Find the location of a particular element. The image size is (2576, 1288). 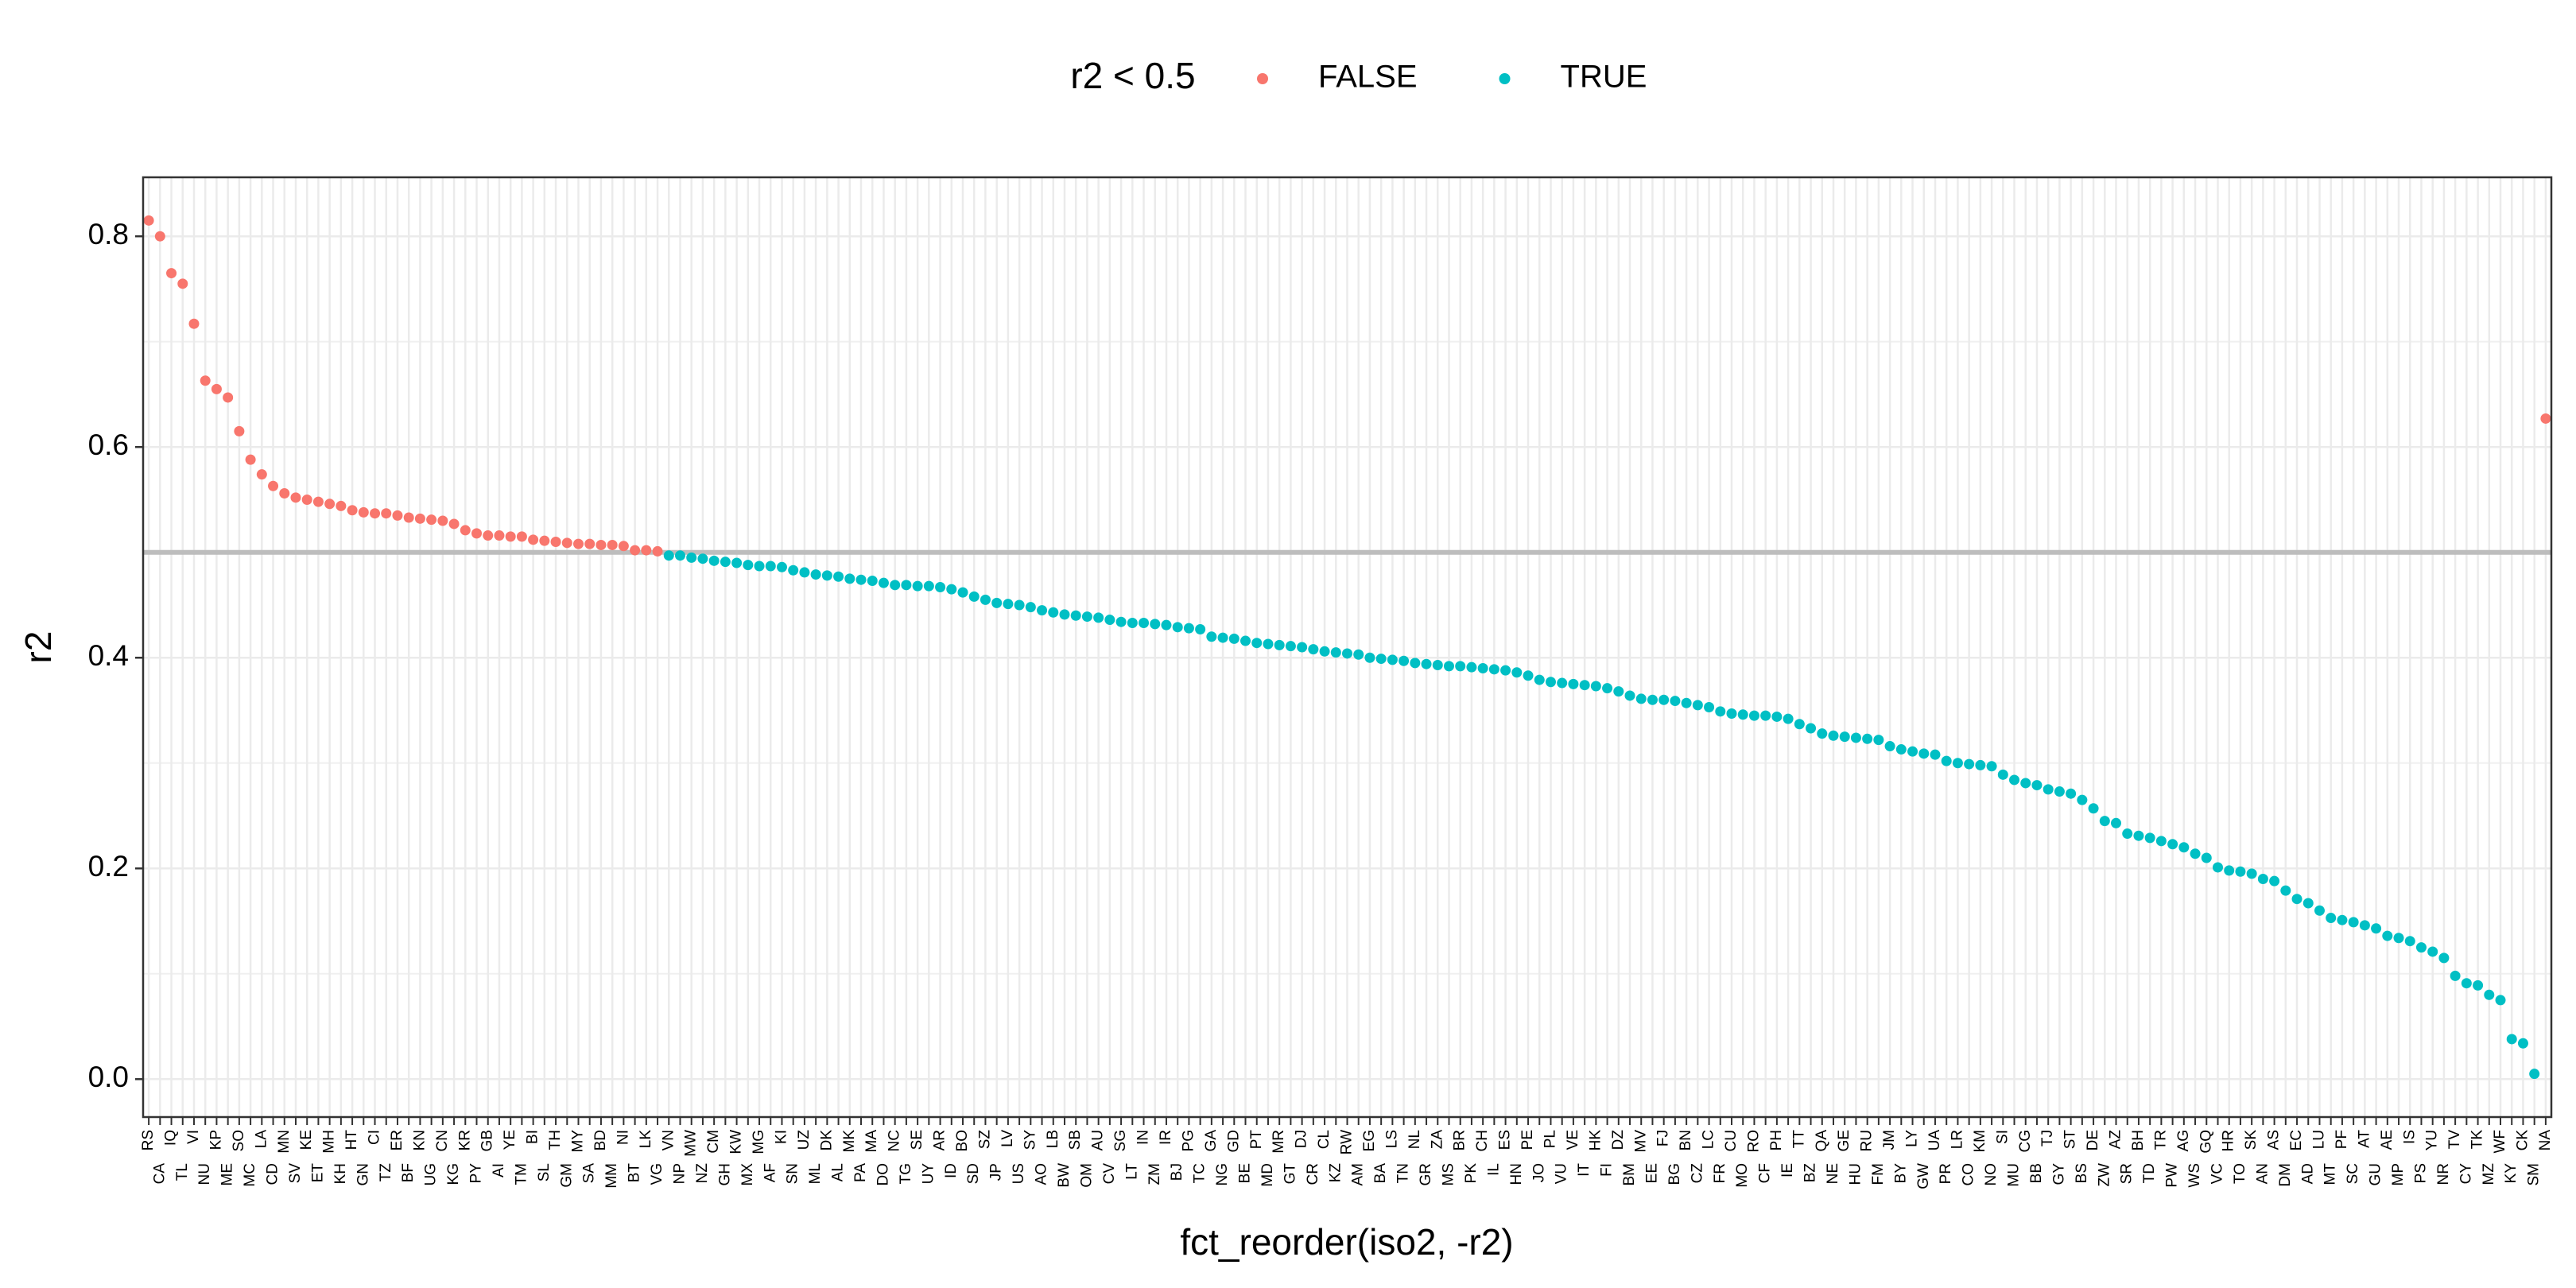

x-tick-label: HK is located at coordinates (1596, 1140).